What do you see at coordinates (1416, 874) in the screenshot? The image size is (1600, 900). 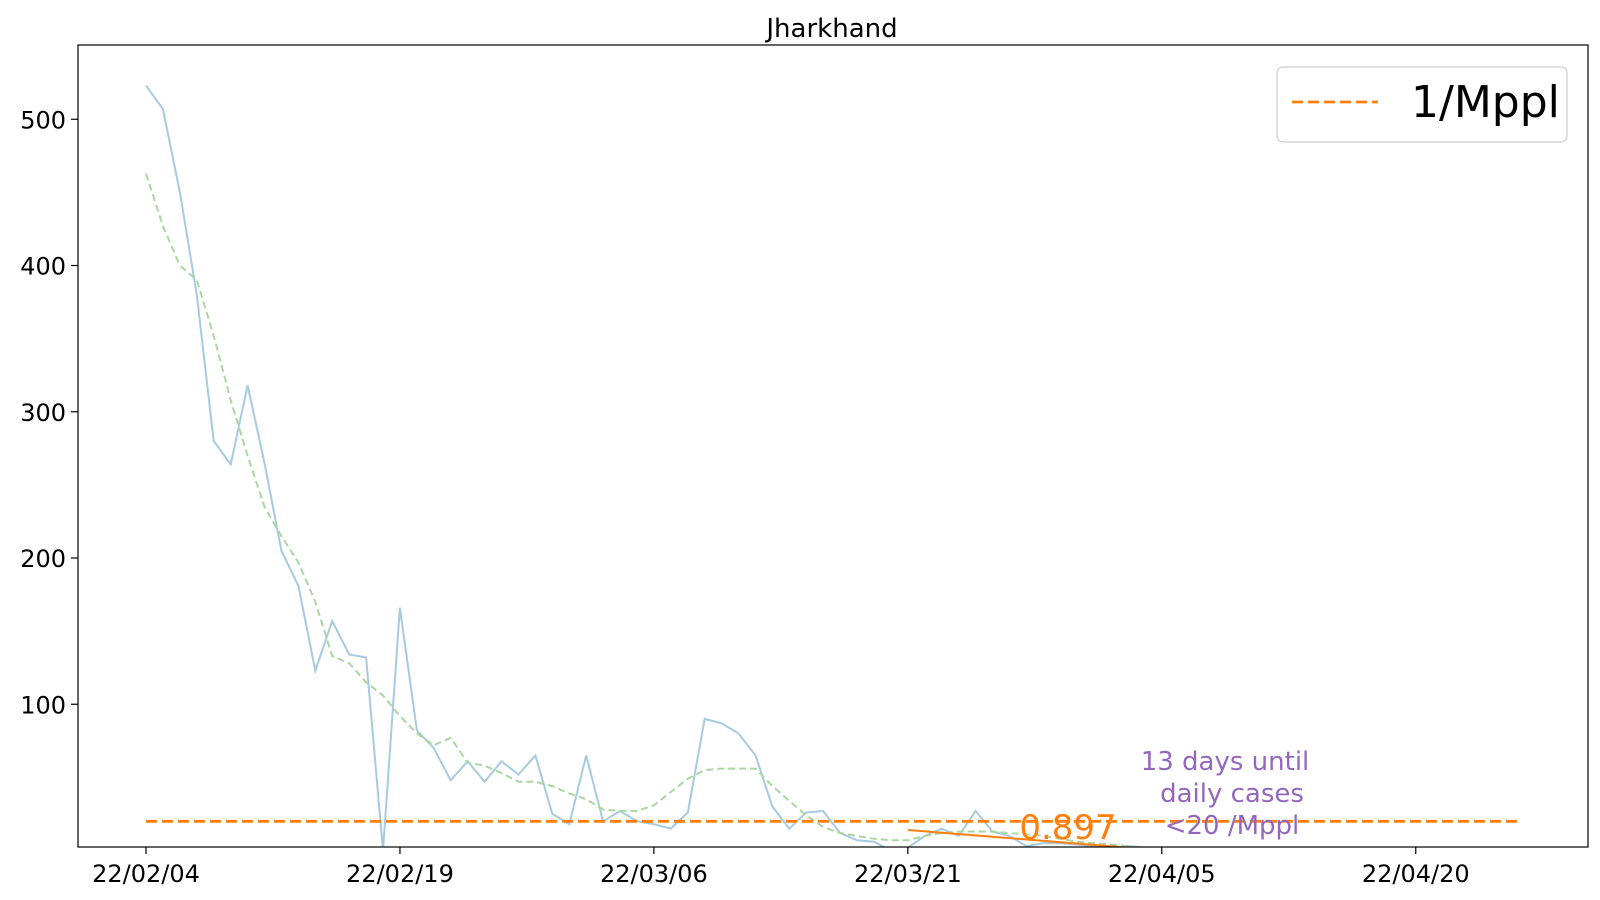 I see `x-tick-label: 22/04/20` at bounding box center [1416, 874].